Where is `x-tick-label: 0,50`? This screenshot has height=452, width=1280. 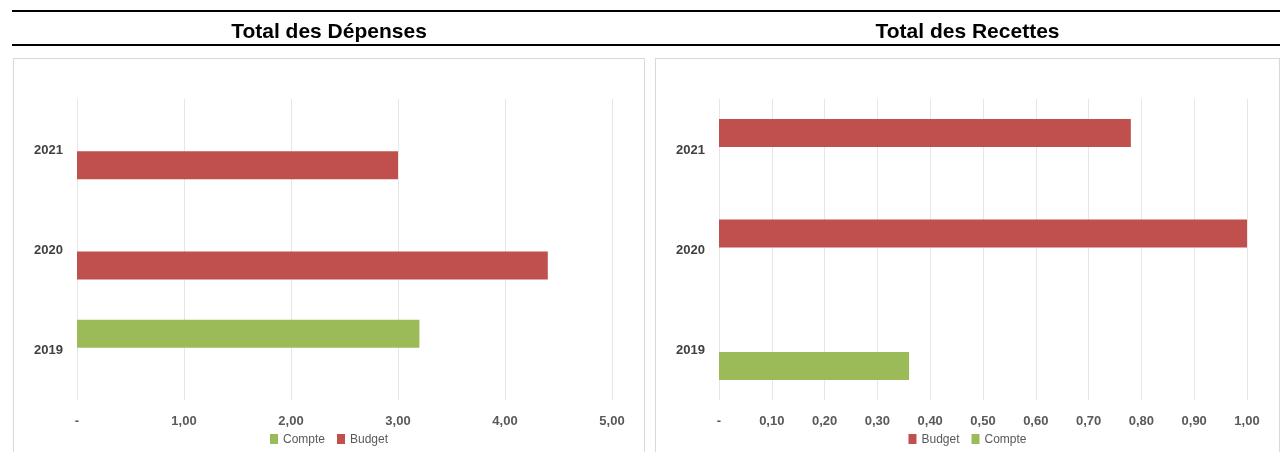 x-tick-label: 0,50 is located at coordinates (983, 420).